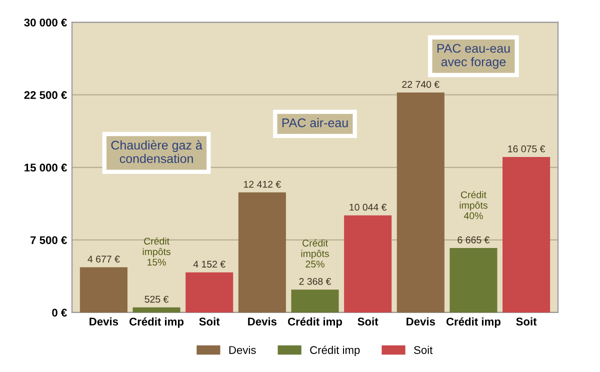  What do you see at coordinates (335, 351) in the screenshot?
I see `legend-label: Crédit imp` at bounding box center [335, 351].